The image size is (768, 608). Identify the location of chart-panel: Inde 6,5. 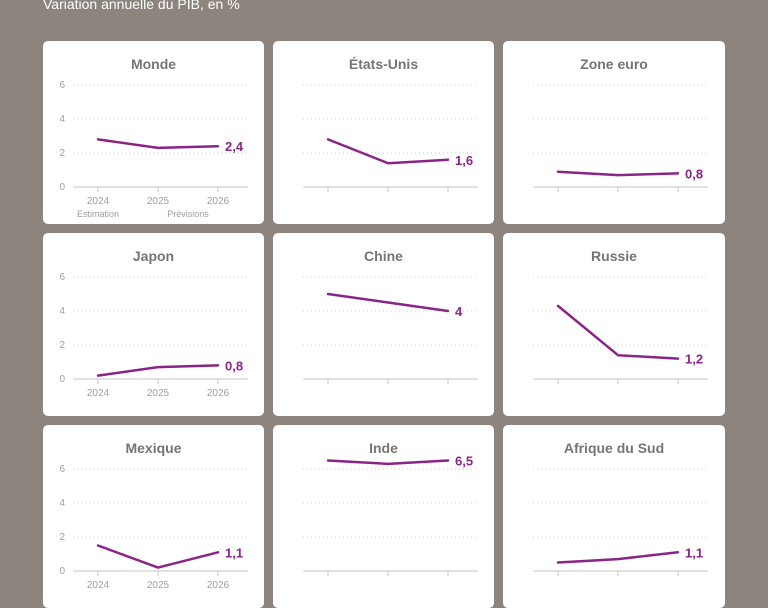
(383, 516).